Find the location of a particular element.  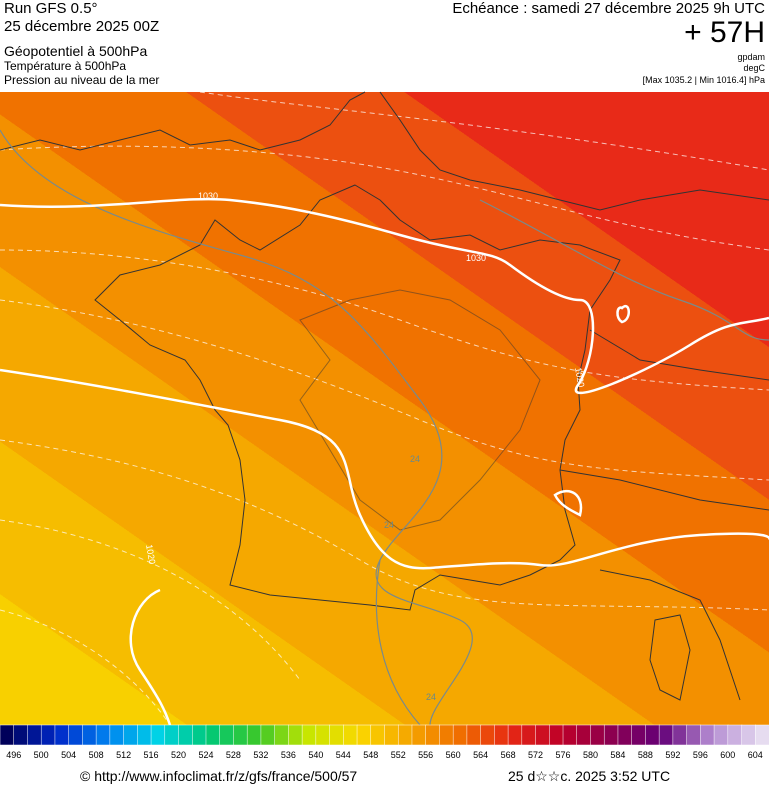

unit-label: degC is located at coordinates (754, 68).